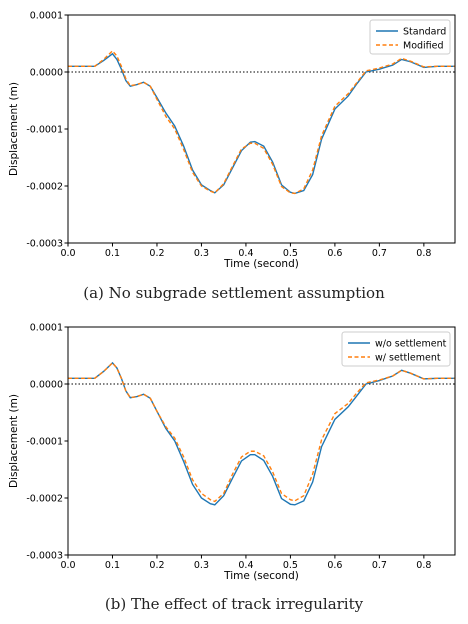 The image size is (468, 624). Describe the element at coordinates (234, 293) in the screenshot. I see `caption-a: (a) No subgrade settlement assumption` at that location.